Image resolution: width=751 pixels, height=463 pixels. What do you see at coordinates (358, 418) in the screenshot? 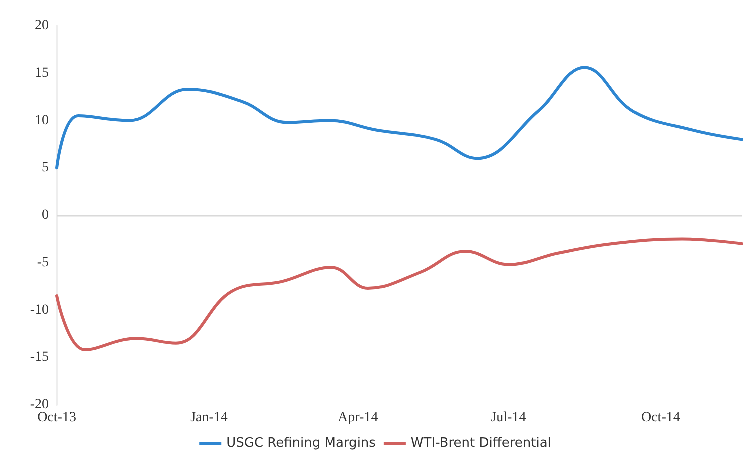
I see `x-tick-label: Apr-14` at bounding box center [358, 418].